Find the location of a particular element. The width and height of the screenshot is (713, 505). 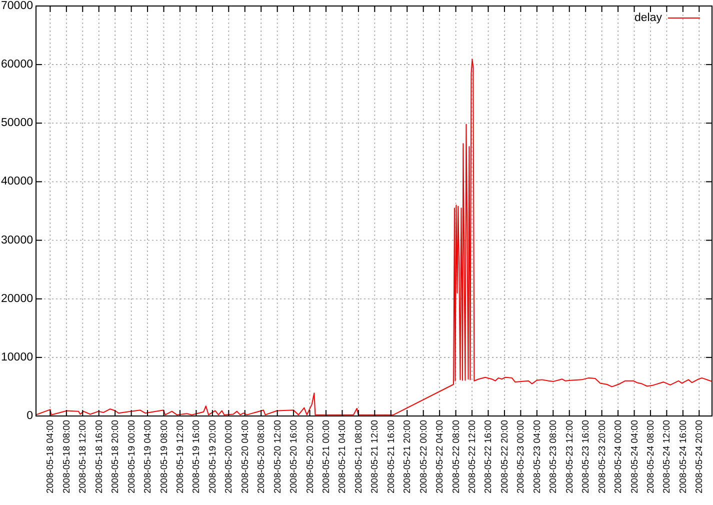

x-tick-label: 2008-05-21 00:00 is located at coordinates (326, 457).